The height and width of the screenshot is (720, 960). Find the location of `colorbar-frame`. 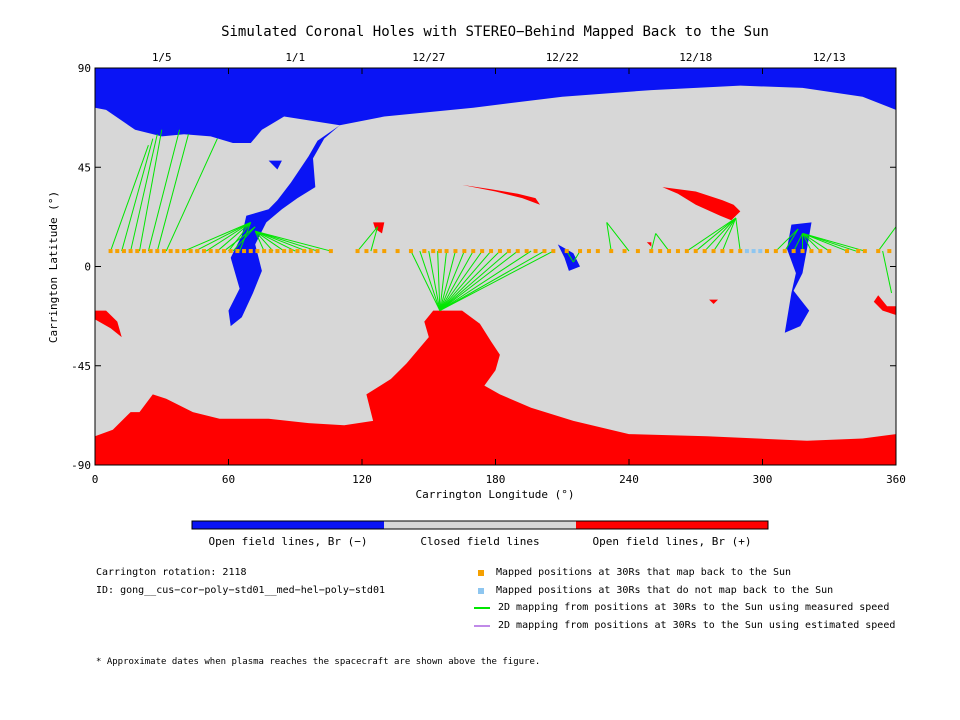

colorbar-frame is located at coordinates (480, 525).